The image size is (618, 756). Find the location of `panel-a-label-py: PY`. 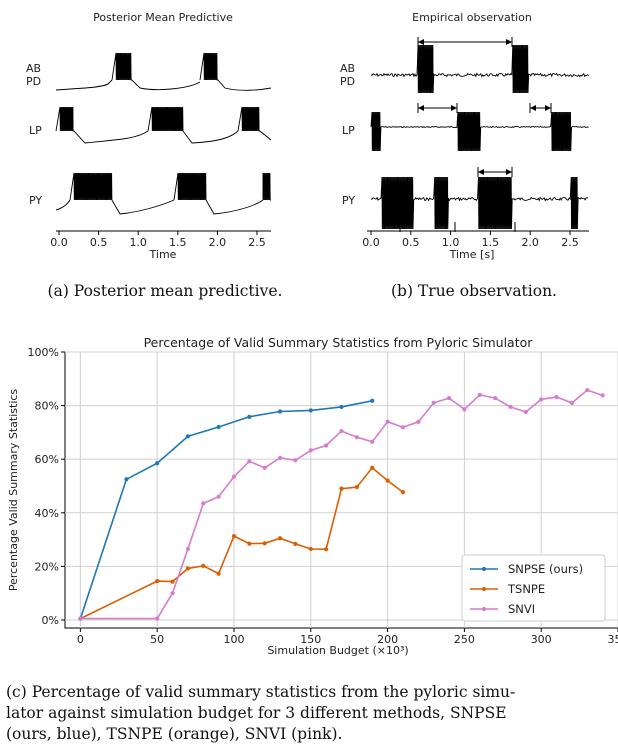

panel-a-label-py: PY is located at coordinates (35, 200).